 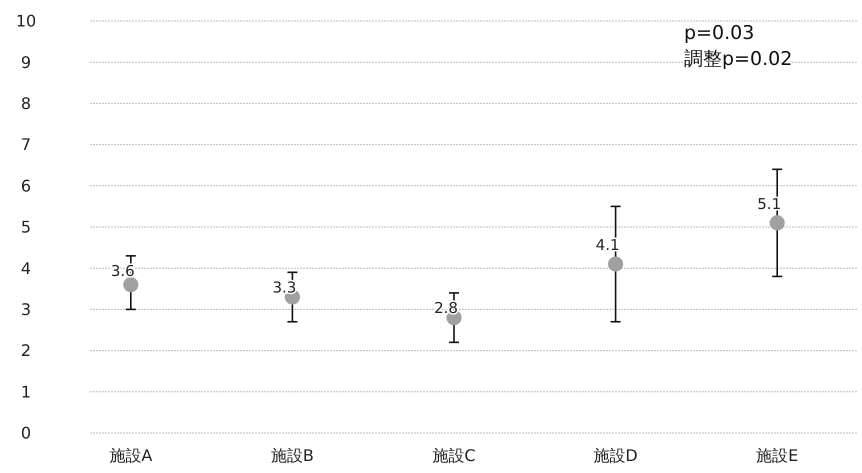 What do you see at coordinates (284, 287) in the screenshot?
I see `data-label: 3.3` at bounding box center [284, 287].